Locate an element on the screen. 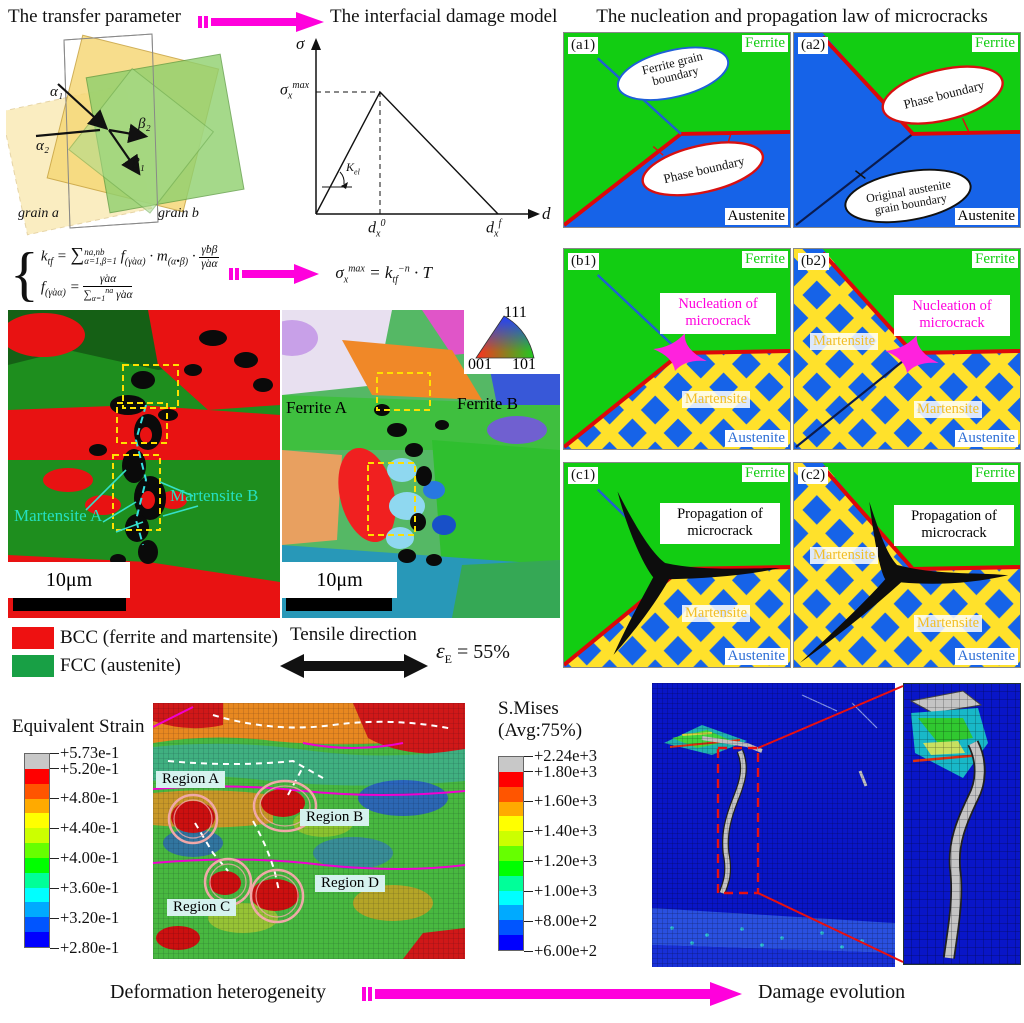 This screenshot has height=1023, width=1024. panel-a2-svg is located at coordinates (907, 130).